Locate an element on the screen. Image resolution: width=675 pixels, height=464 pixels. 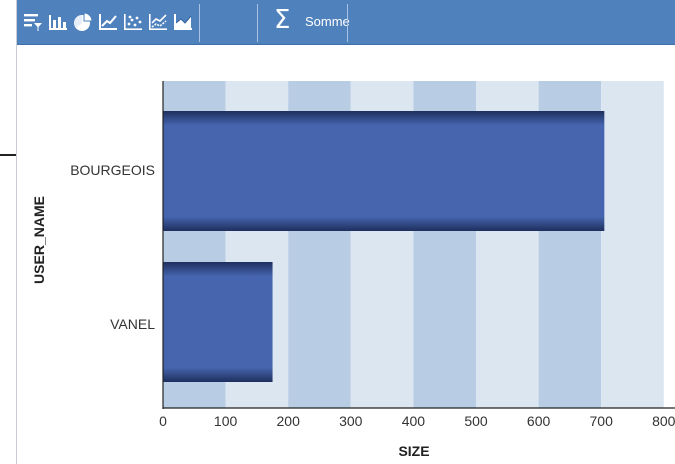
x-tick-label: 800 is located at coordinates (663, 421).